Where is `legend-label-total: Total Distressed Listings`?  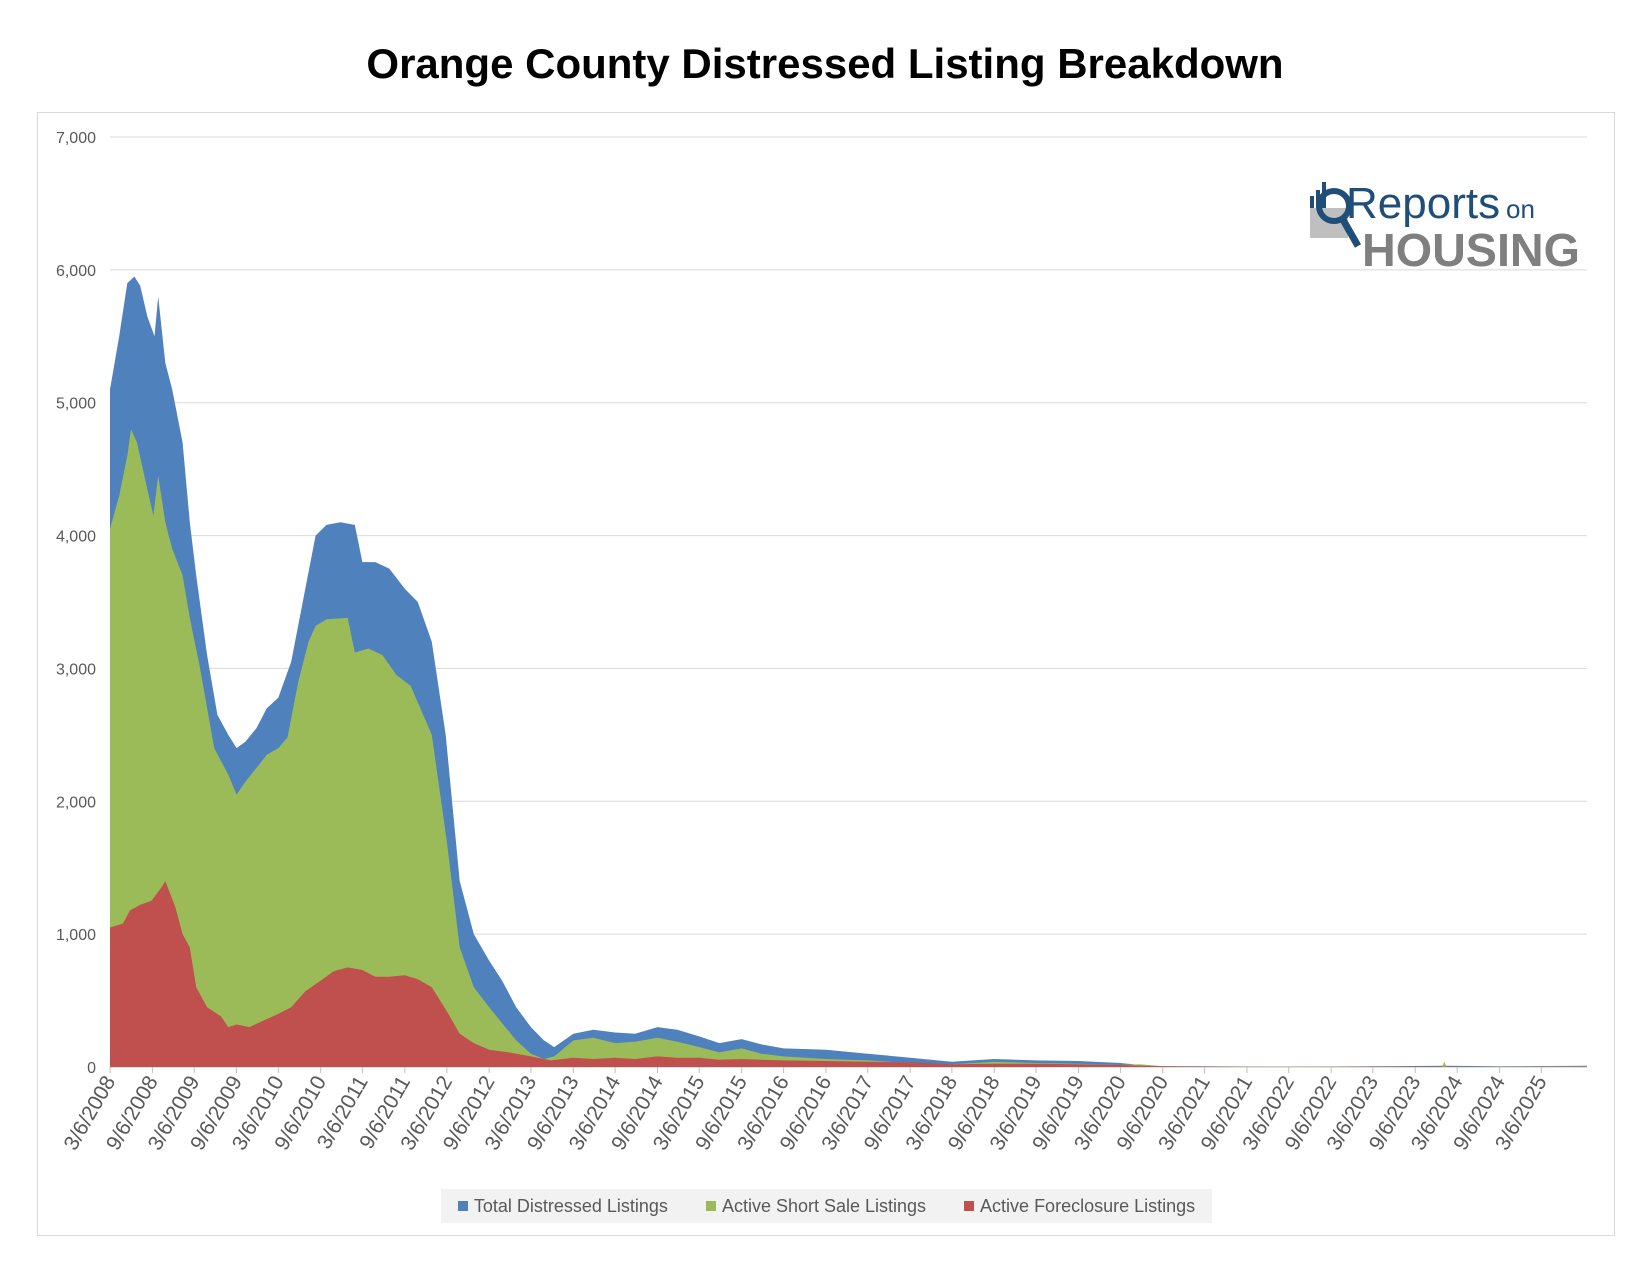 legend-label-total: Total Distressed Listings is located at coordinates (570, 1205).